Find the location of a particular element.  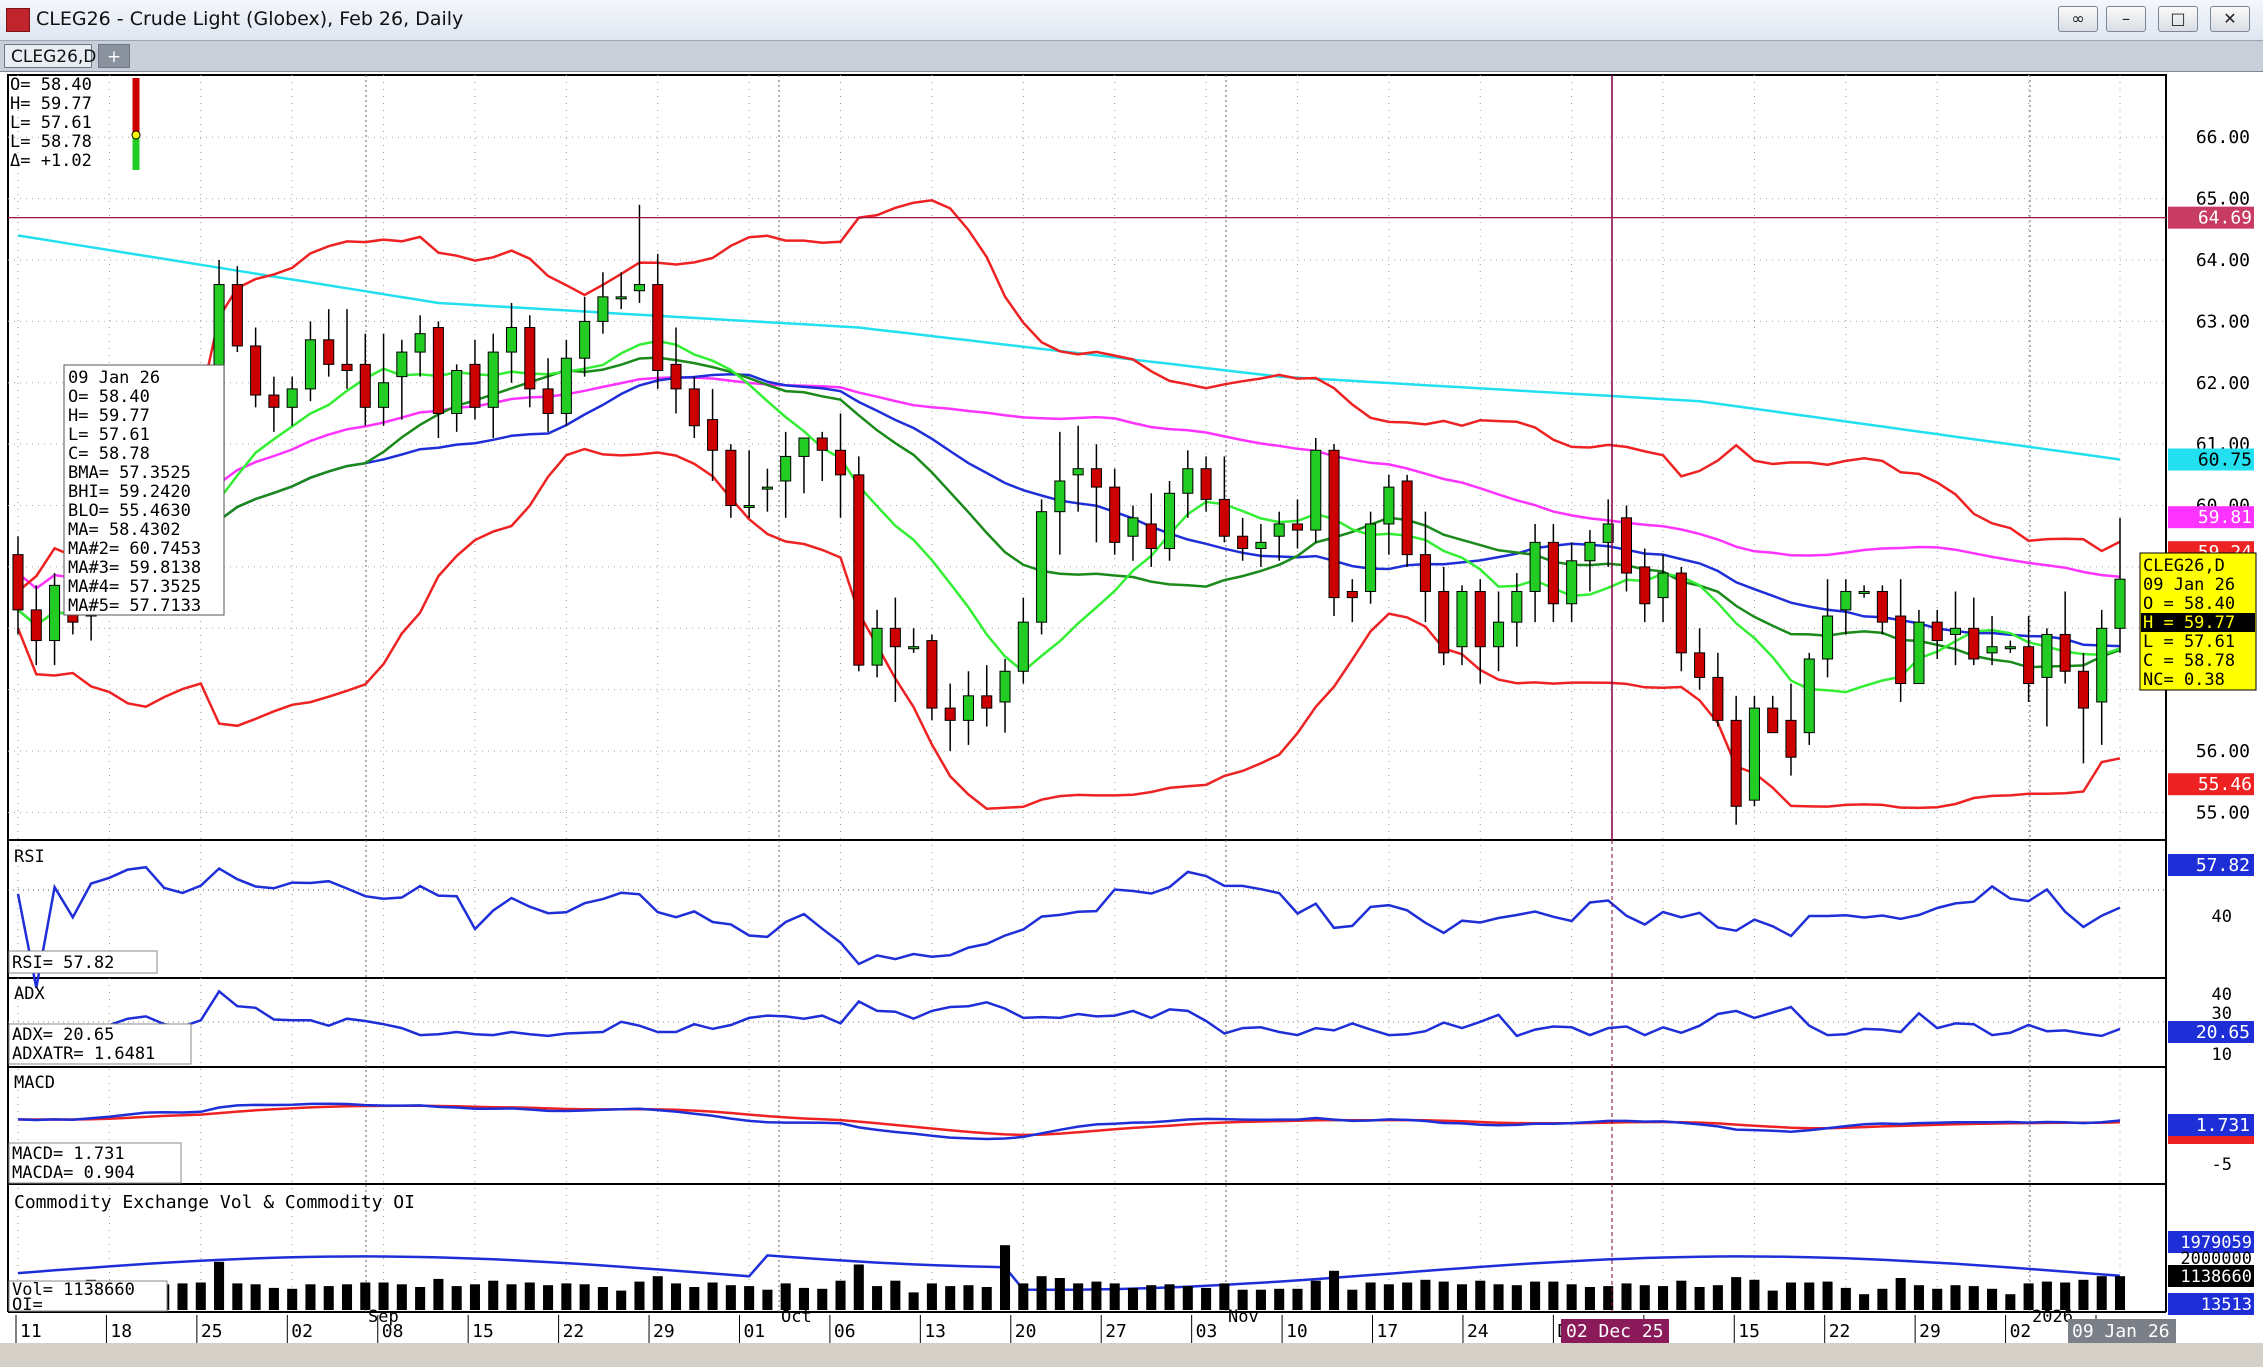

ma-magenta-tag-text: 59.81 is located at coordinates (2225, 517).